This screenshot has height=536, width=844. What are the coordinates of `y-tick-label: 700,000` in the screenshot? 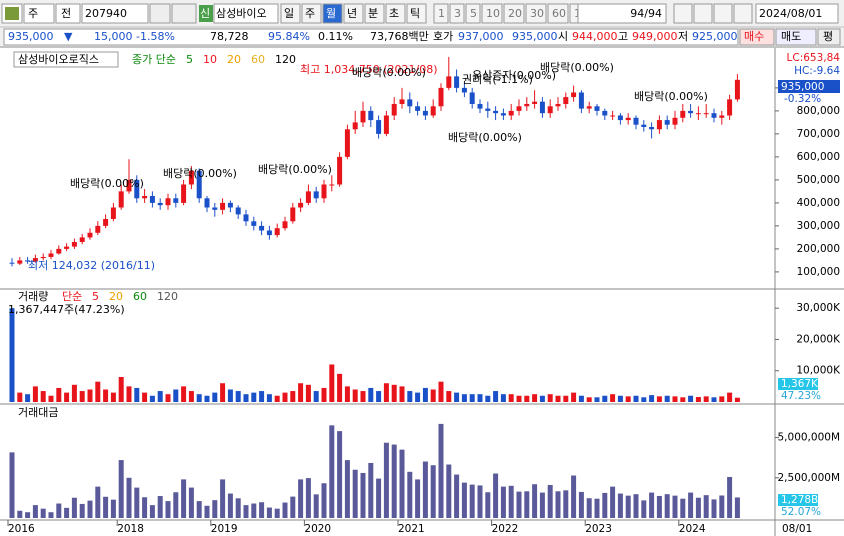 It's located at (818, 134).